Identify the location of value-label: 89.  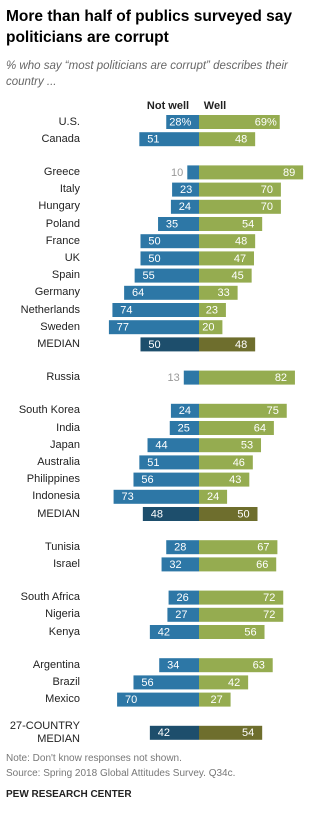
(289, 173).